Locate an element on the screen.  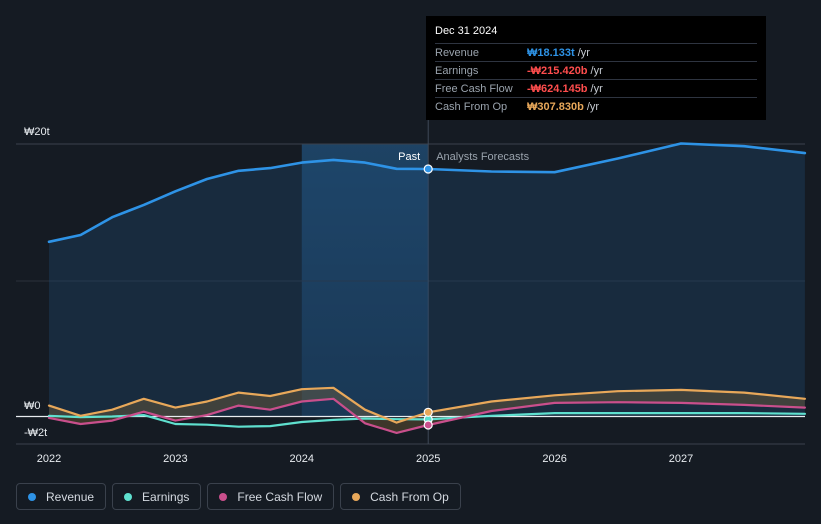
tooltip-date: Dec 31 2024 is located at coordinates (466, 31).